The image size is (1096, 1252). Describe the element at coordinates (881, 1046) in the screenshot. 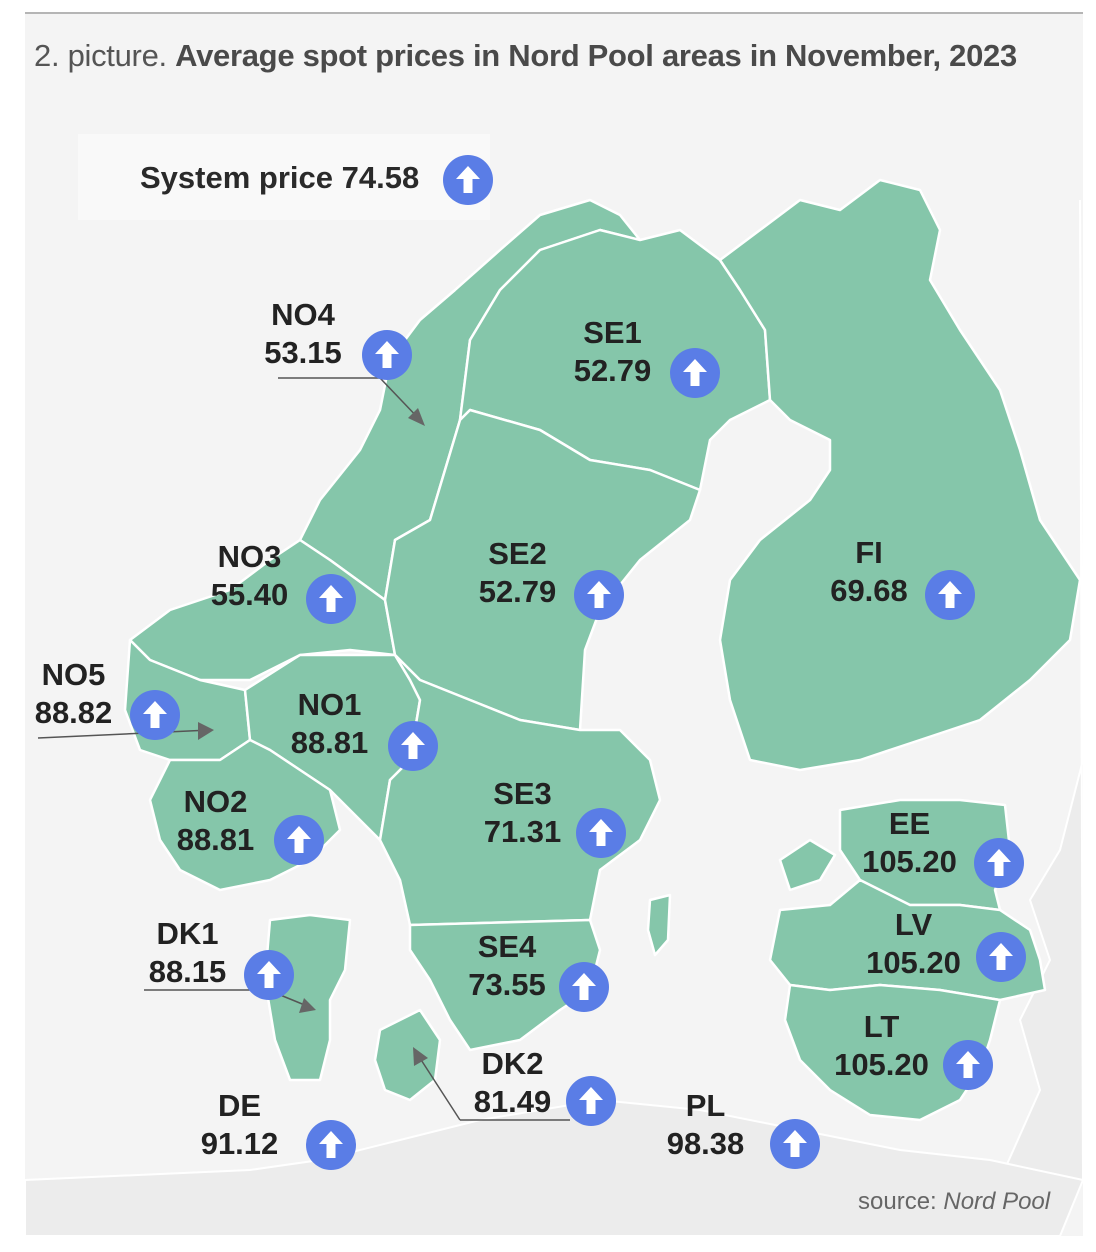

I see `area-label-lt: LT 105.20` at that location.